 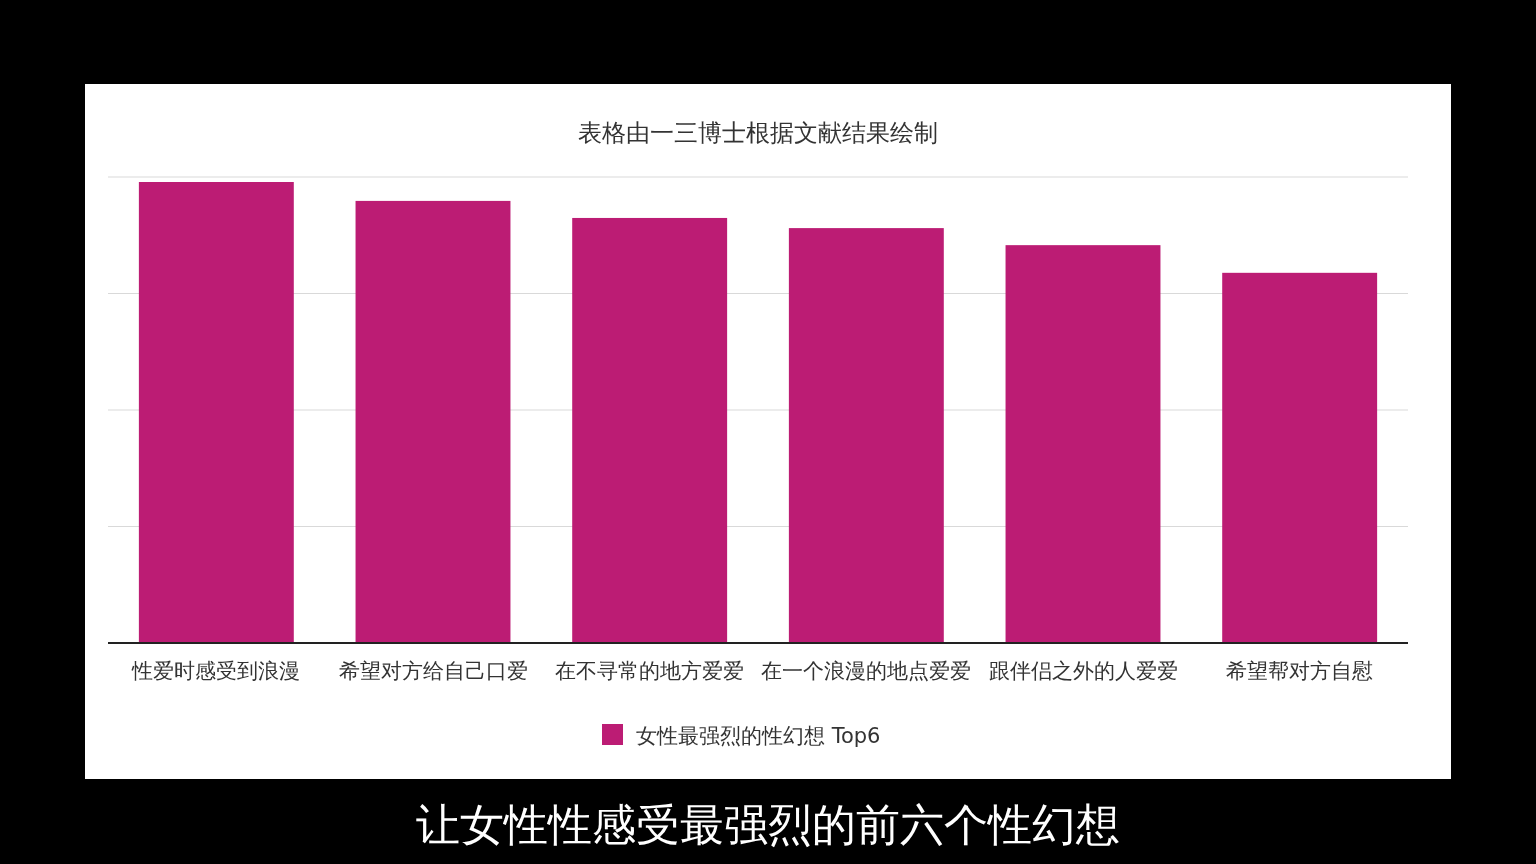 I want to click on x-tick-label: 性爱时感受到浪漫, so click(x=216, y=671).